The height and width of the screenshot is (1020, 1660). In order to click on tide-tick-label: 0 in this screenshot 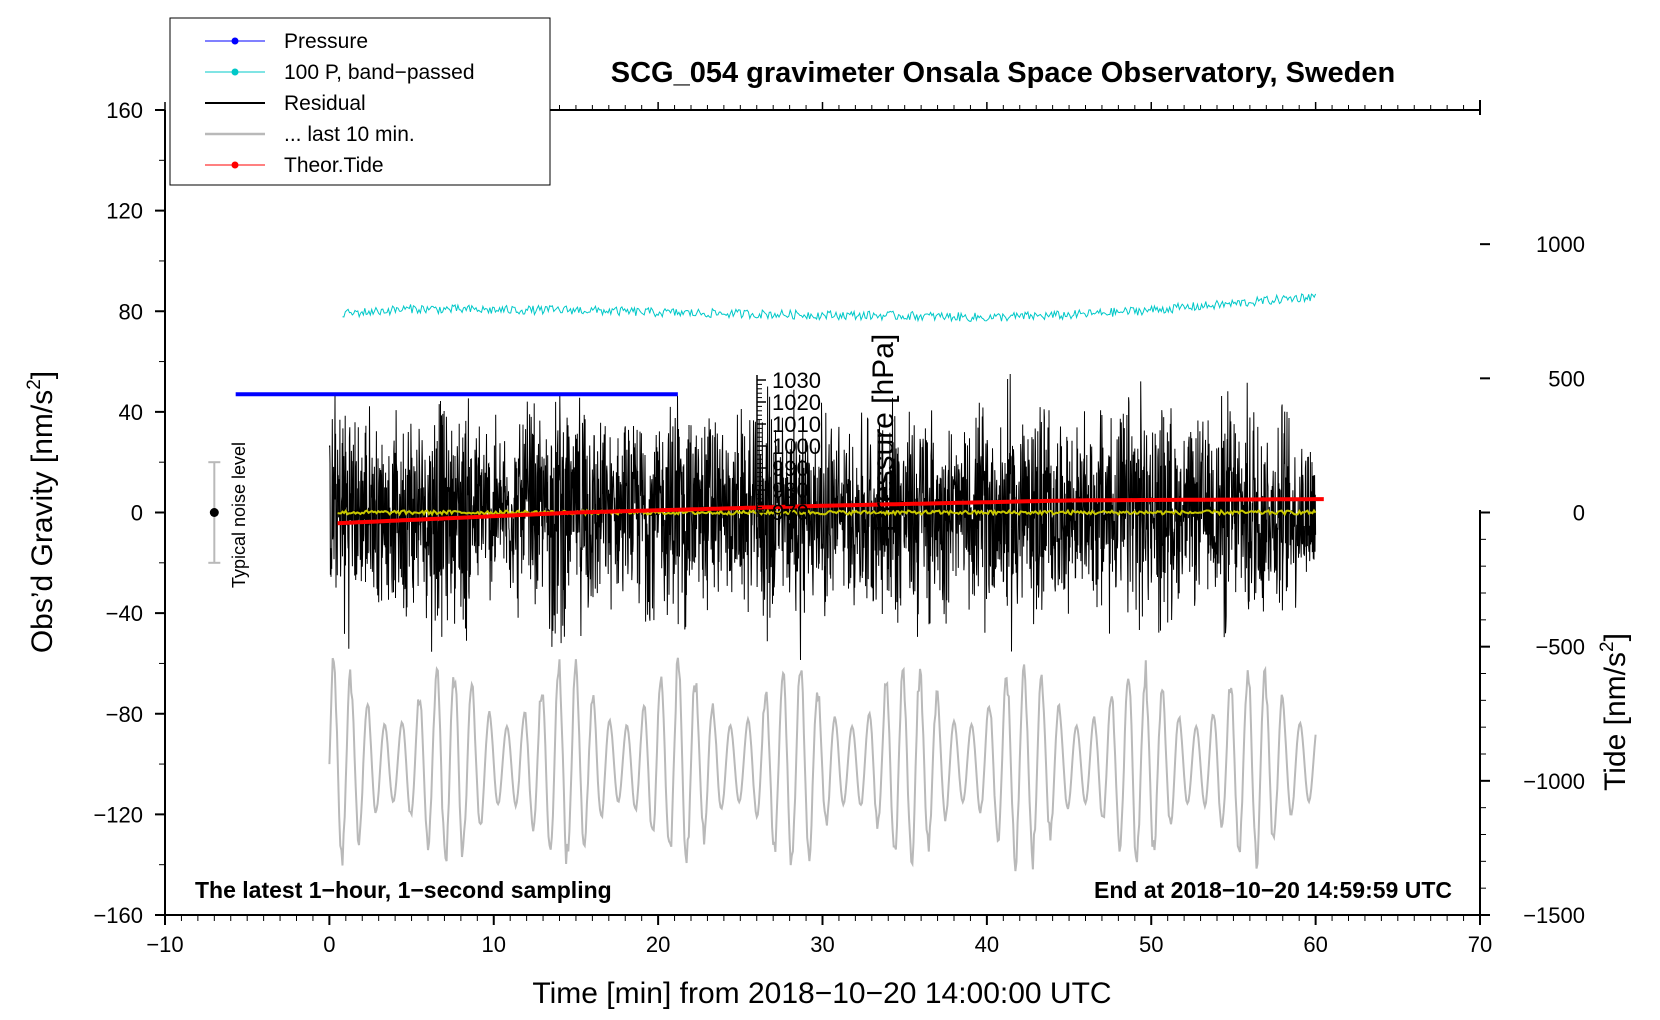, I will do `click(1579, 513)`.